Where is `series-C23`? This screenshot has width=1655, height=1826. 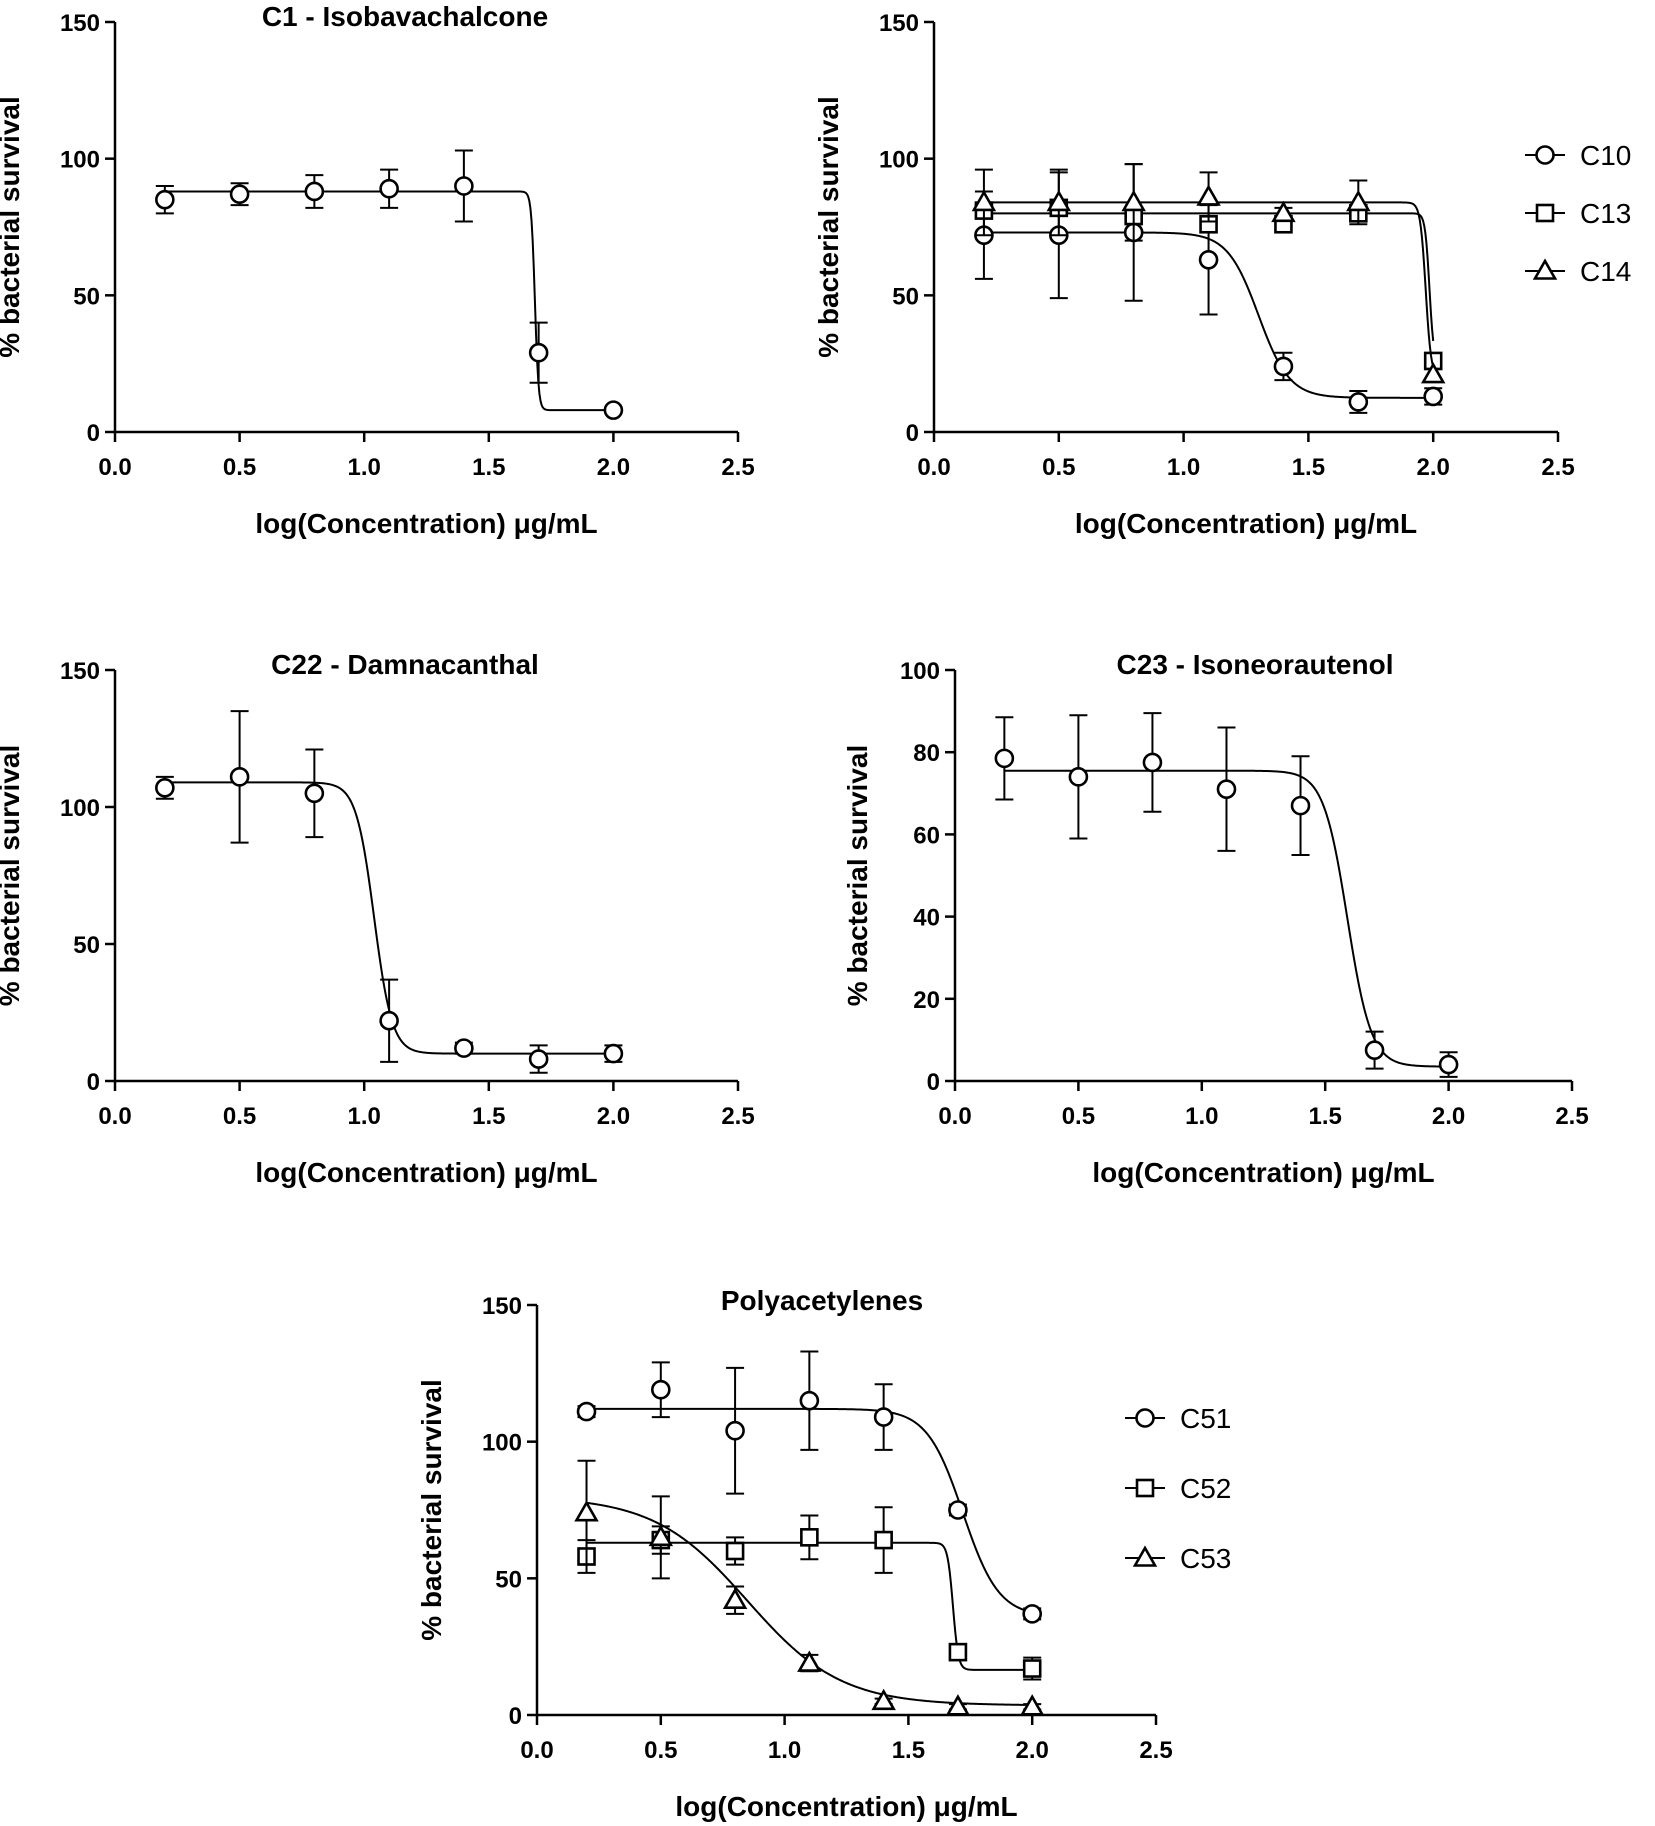
series-C23 is located at coordinates (1226, 895).